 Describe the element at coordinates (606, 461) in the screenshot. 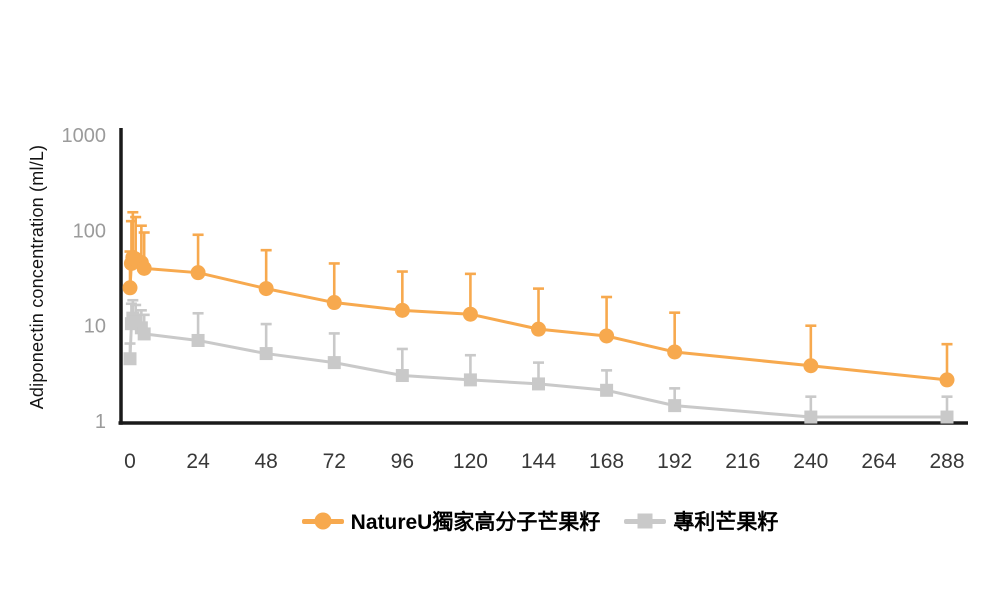

I see `x-tick-label: 168` at that location.